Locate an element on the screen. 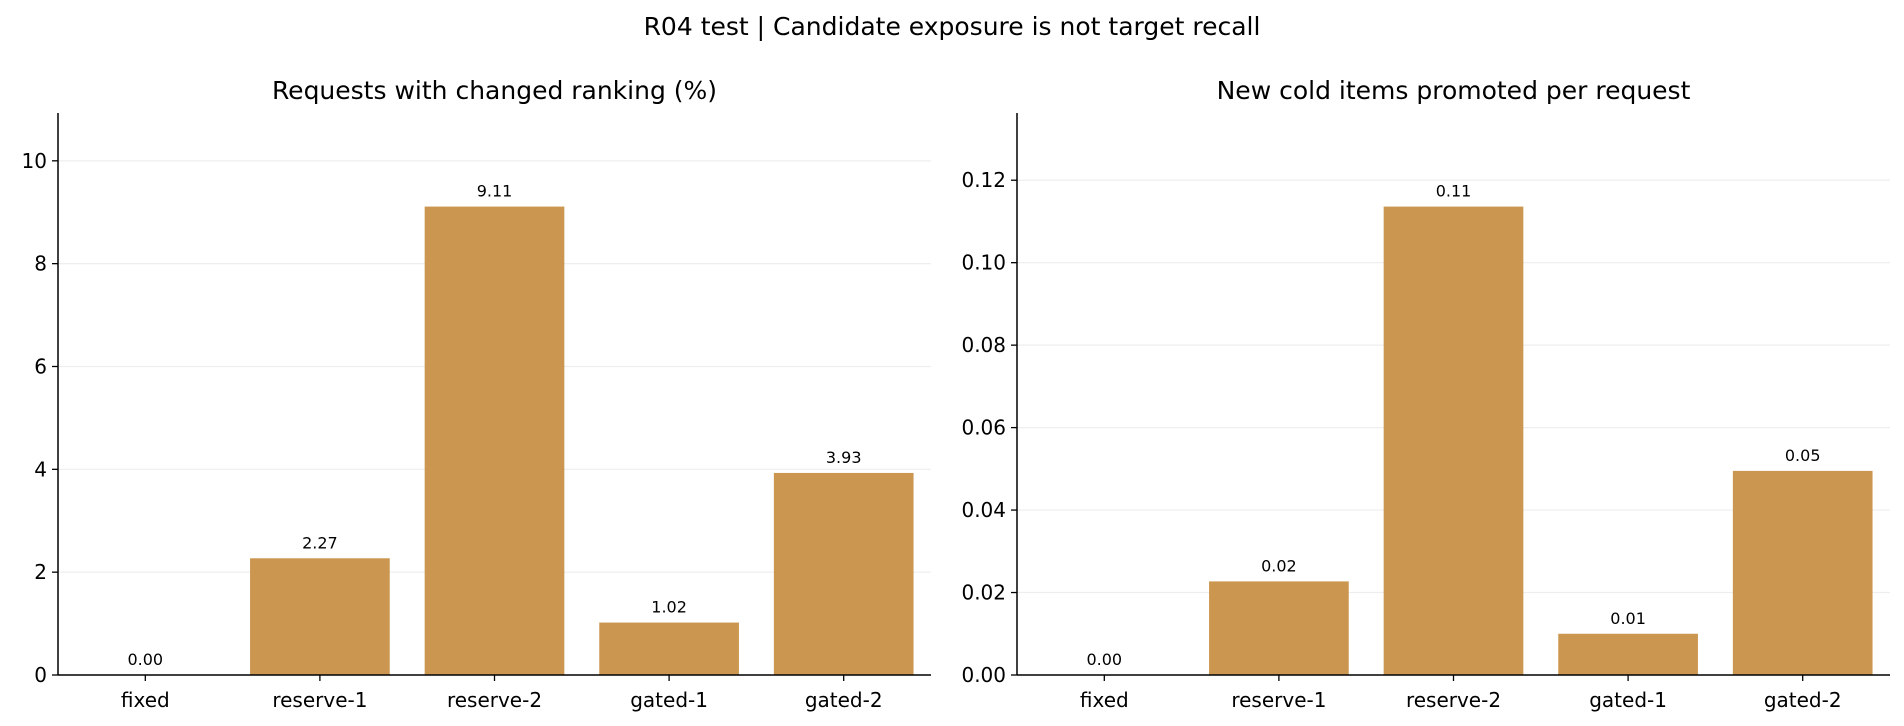 The image size is (1904, 726). y-tick-label: 0.08 is located at coordinates (983, 345).